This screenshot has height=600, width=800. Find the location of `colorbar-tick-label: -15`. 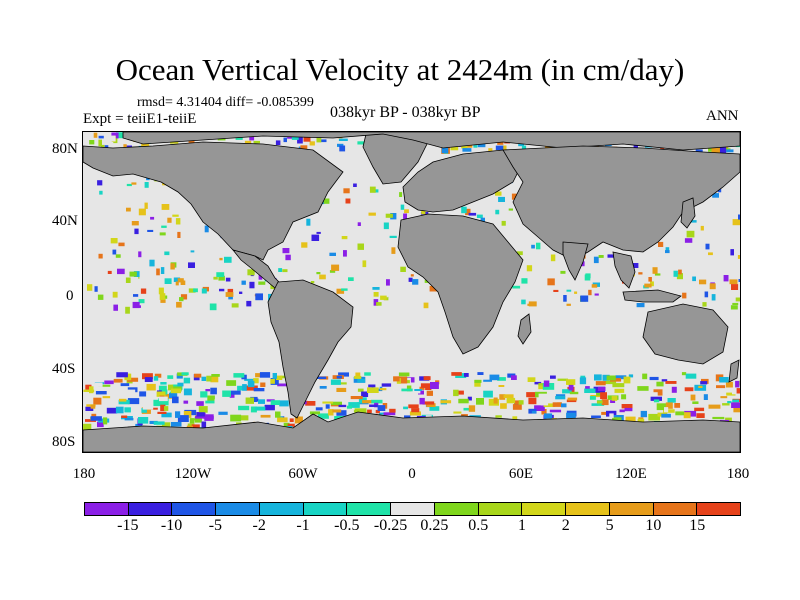

colorbar-tick-label: -15 is located at coordinates (128, 525).